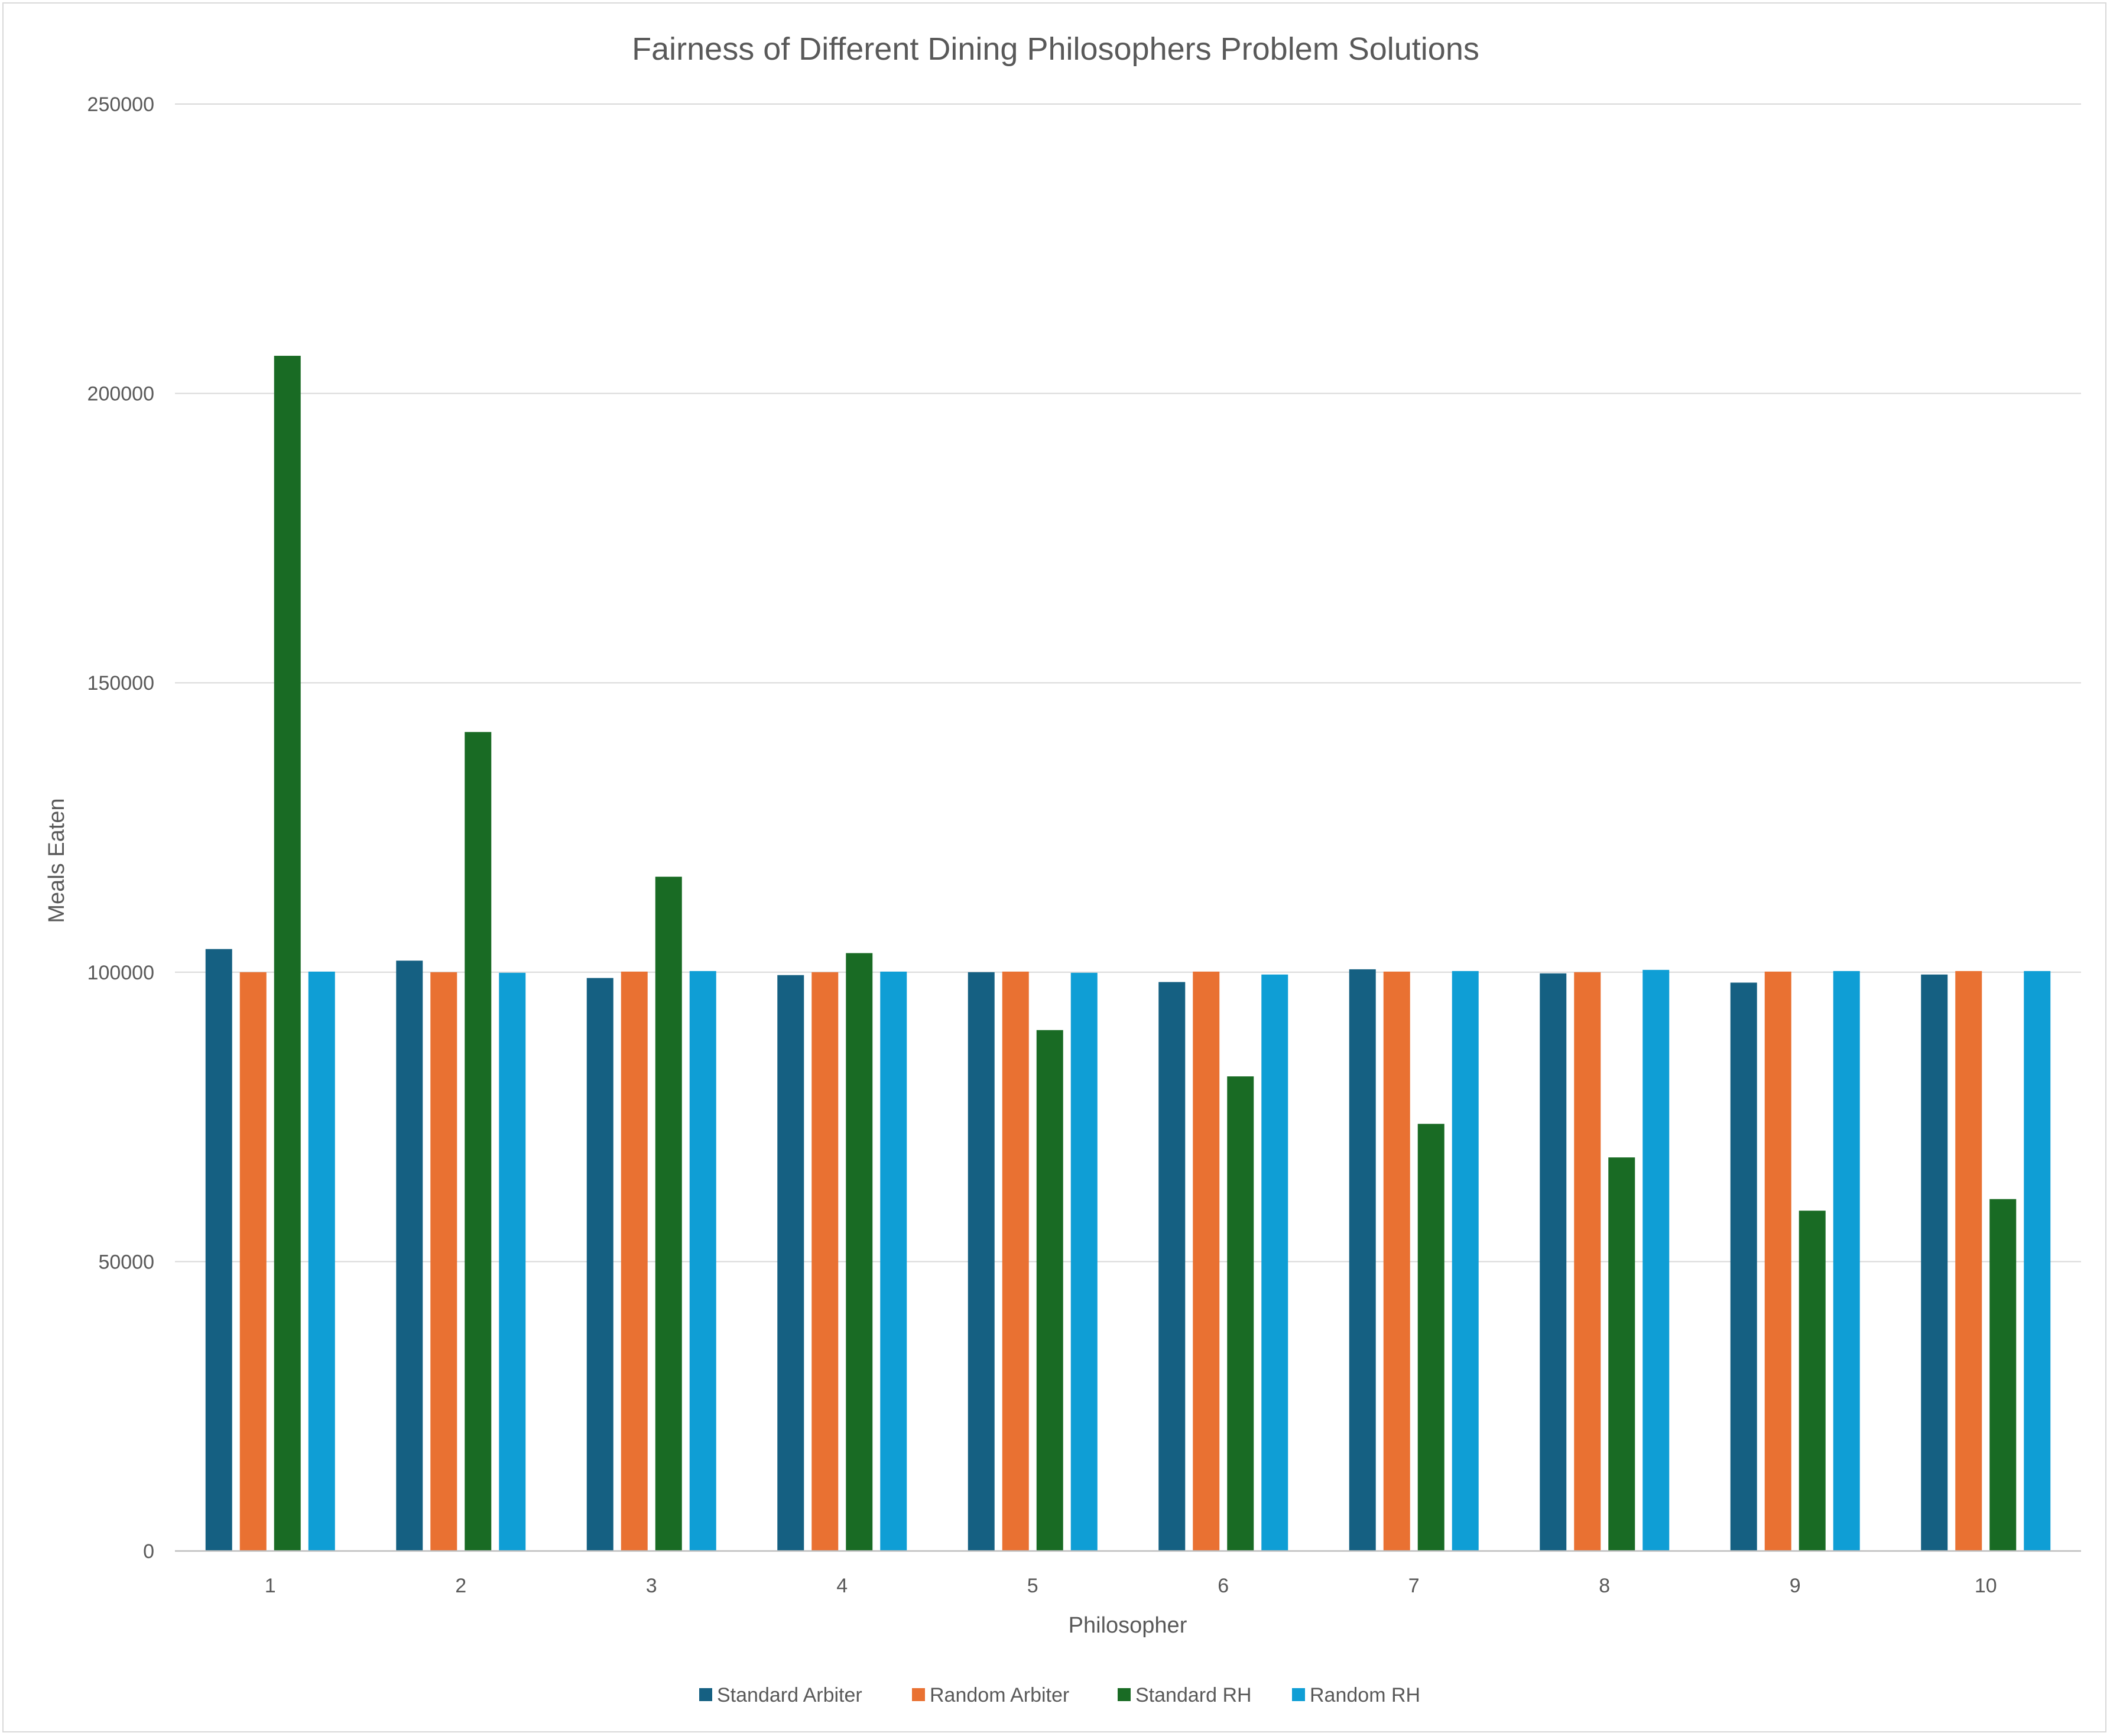  I want to click on y-tick-label: 150000, so click(121, 683).